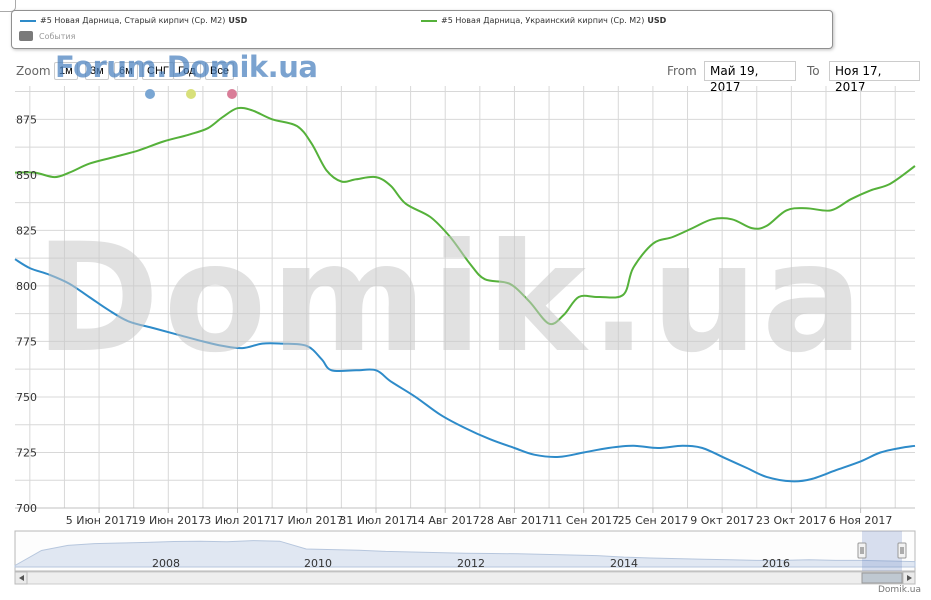 The image size is (931, 600). Describe the element at coordinates (722, 520) in the screenshot. I see `x-tick-label: 9 Окт 2017` at that location.